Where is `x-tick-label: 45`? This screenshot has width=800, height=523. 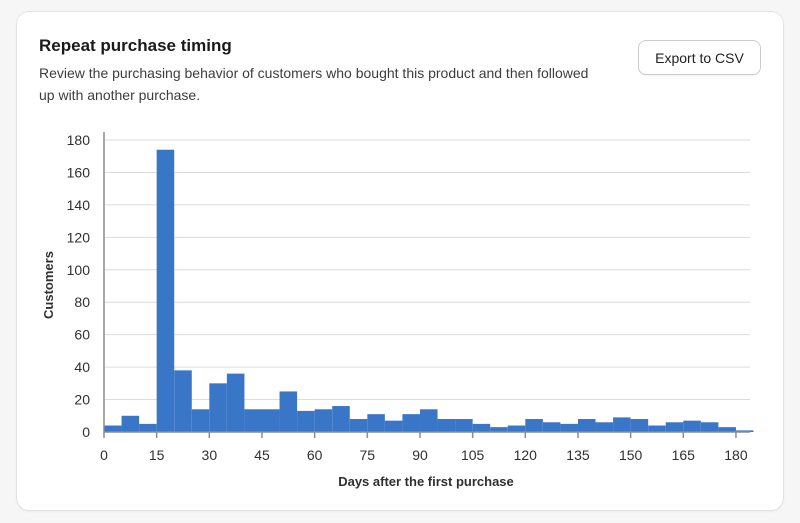 x-tick-label: 45 is located at coordinates (262, 455).